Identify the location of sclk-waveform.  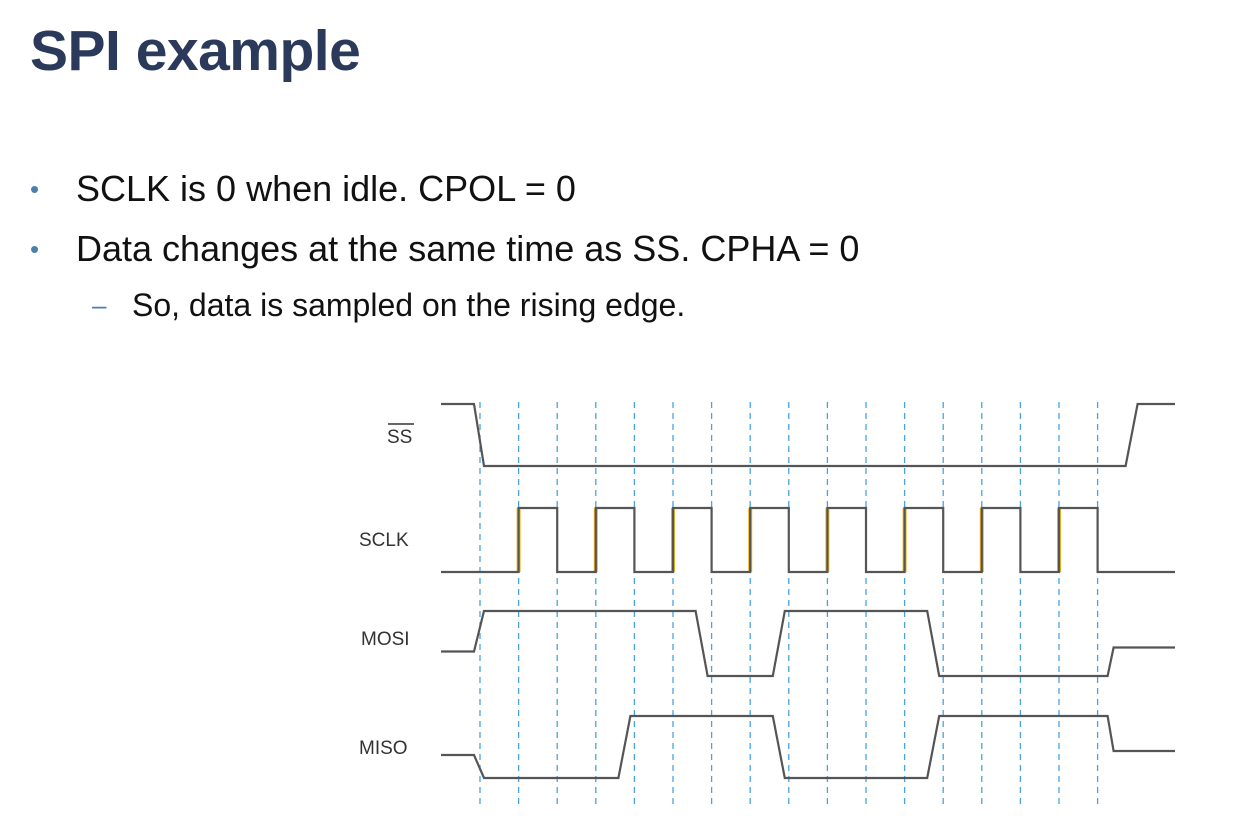
(808, 540).